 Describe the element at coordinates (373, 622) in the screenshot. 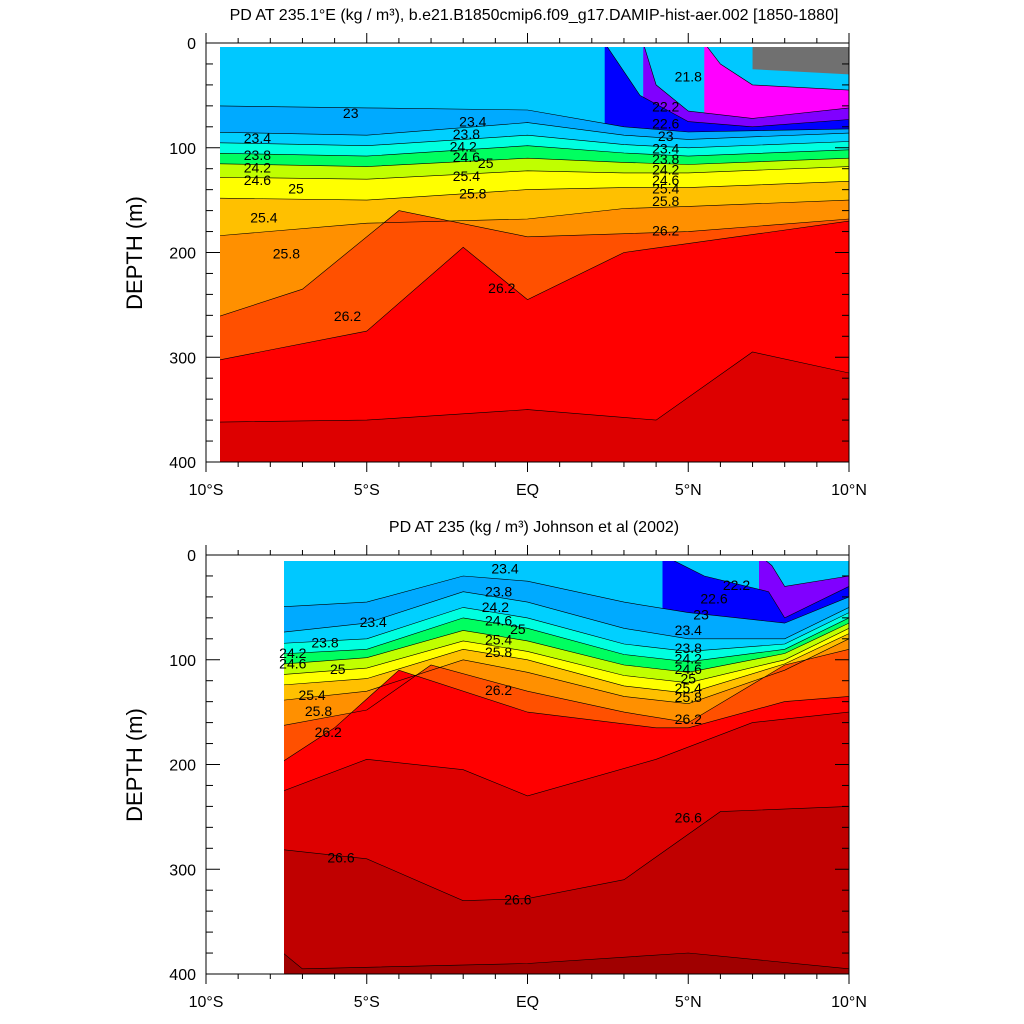

I see `bot-contour-label-0: 23.4` at that location.